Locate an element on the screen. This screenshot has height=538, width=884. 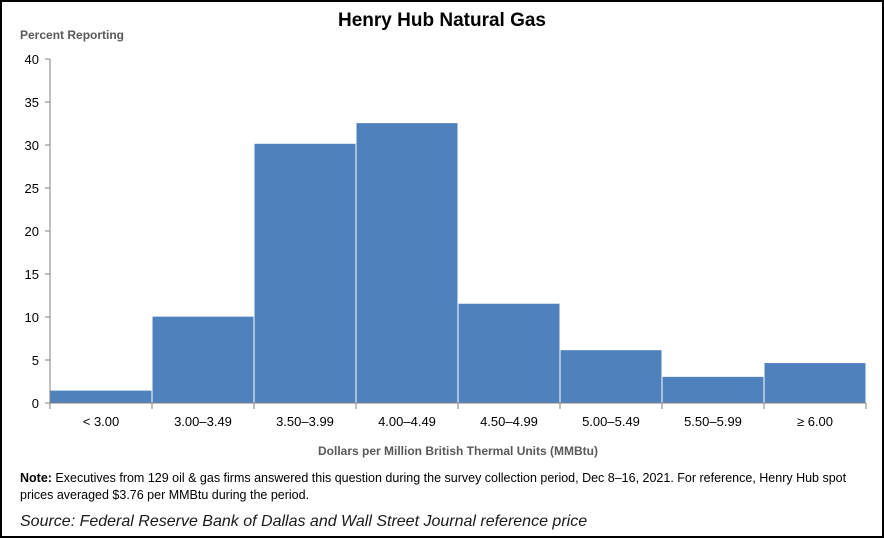
y-tick-label: 35 is located at coordinates (32, 102).